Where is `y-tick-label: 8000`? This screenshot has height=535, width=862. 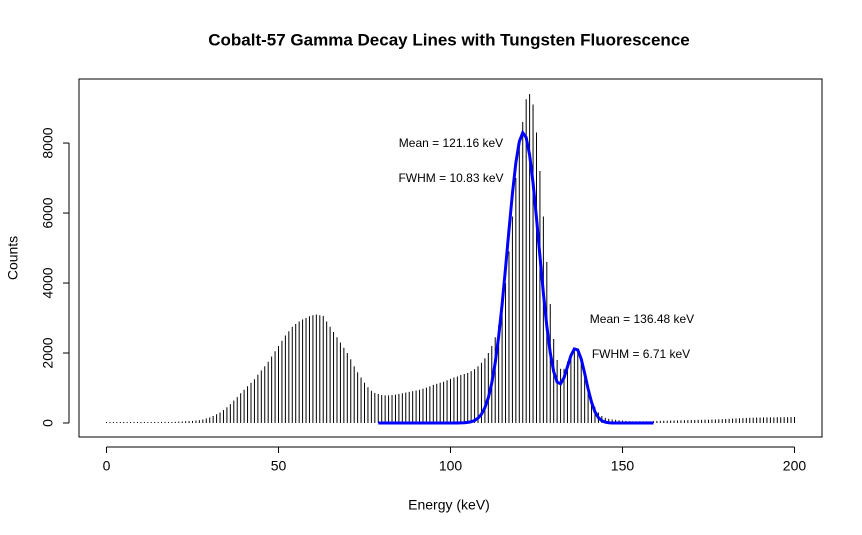
y-tick-label: 8000 is located at coordinates (48, 142).